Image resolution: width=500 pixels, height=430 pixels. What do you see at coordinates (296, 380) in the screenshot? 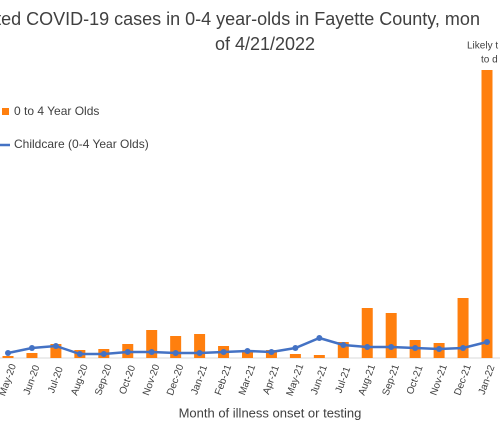
I see `x-tick-label: May-21` at bounding box center [296, 380].